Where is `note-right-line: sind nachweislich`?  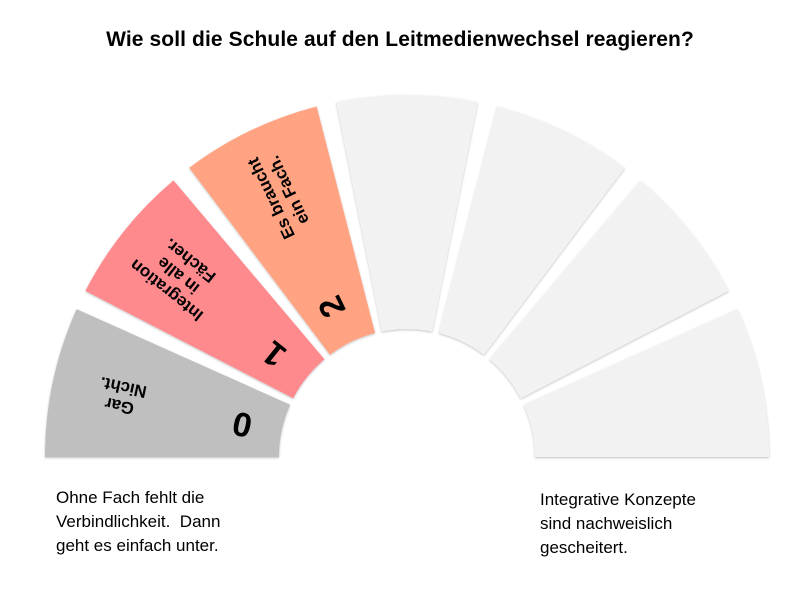
note-right-line: sind nachweislich is located at coordinates (606, 523).